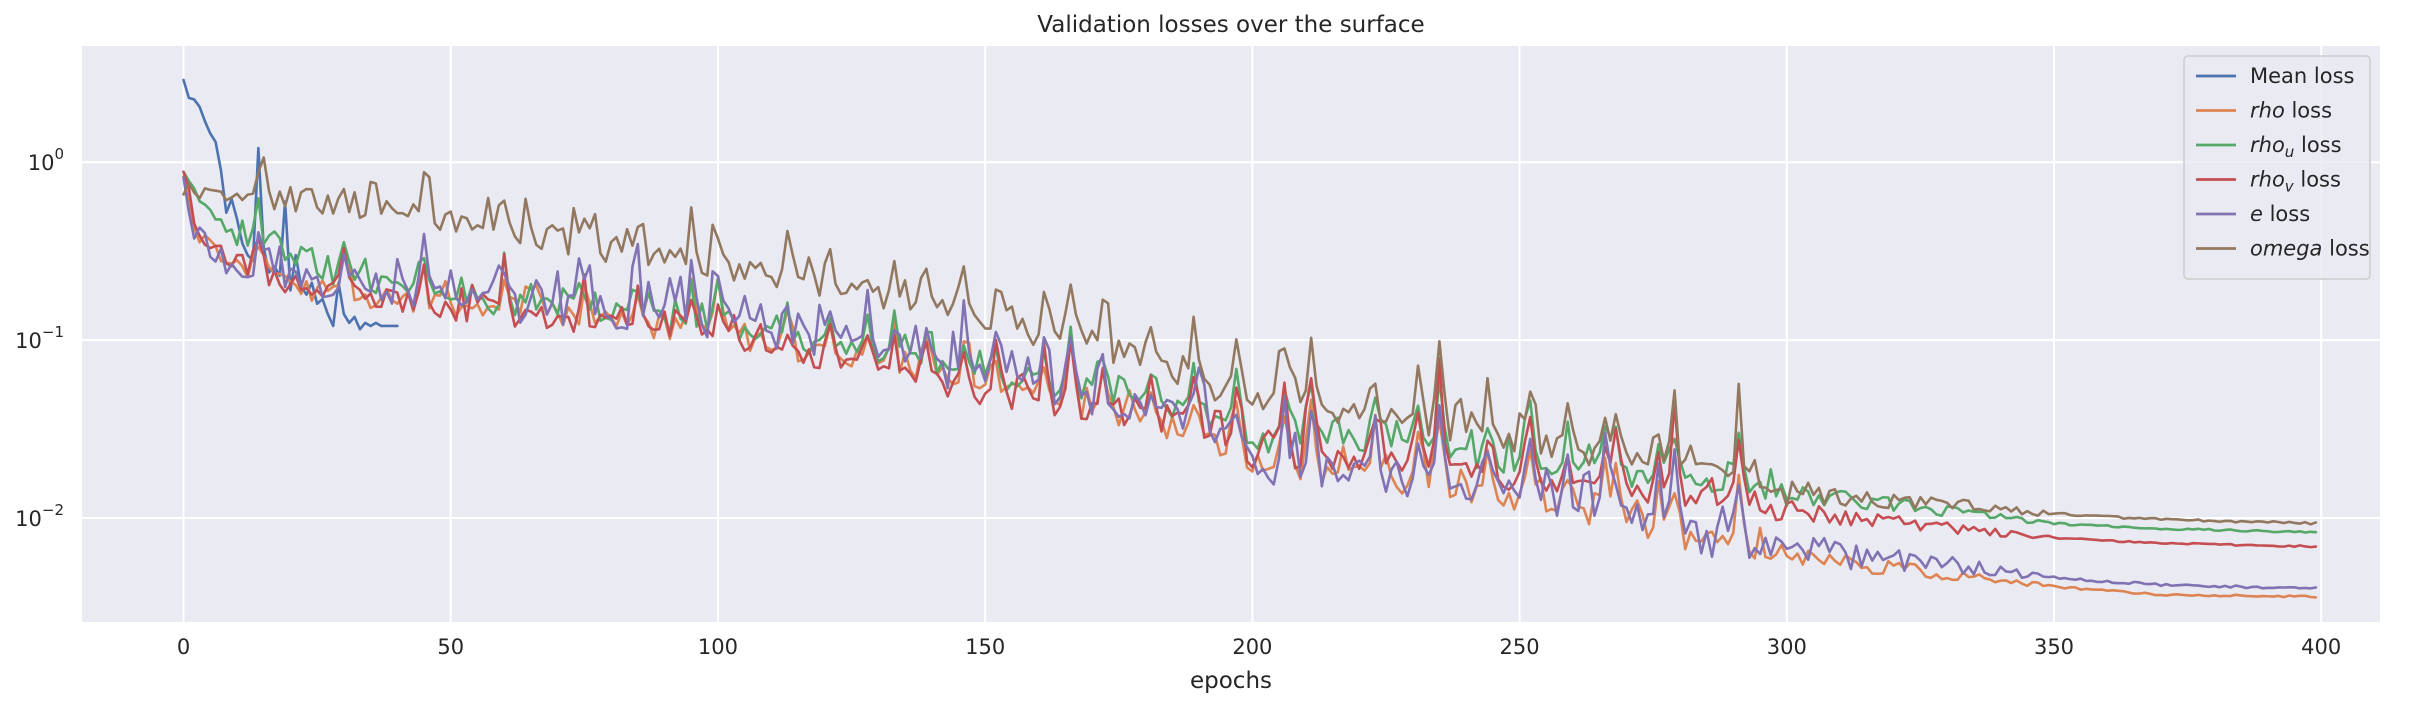 This screenshot has height=709, width=2420. What do you see at coordinates (450, 647) in the screenshot?
I see `x-tick-label: 50` at bounding box center [450, 647].